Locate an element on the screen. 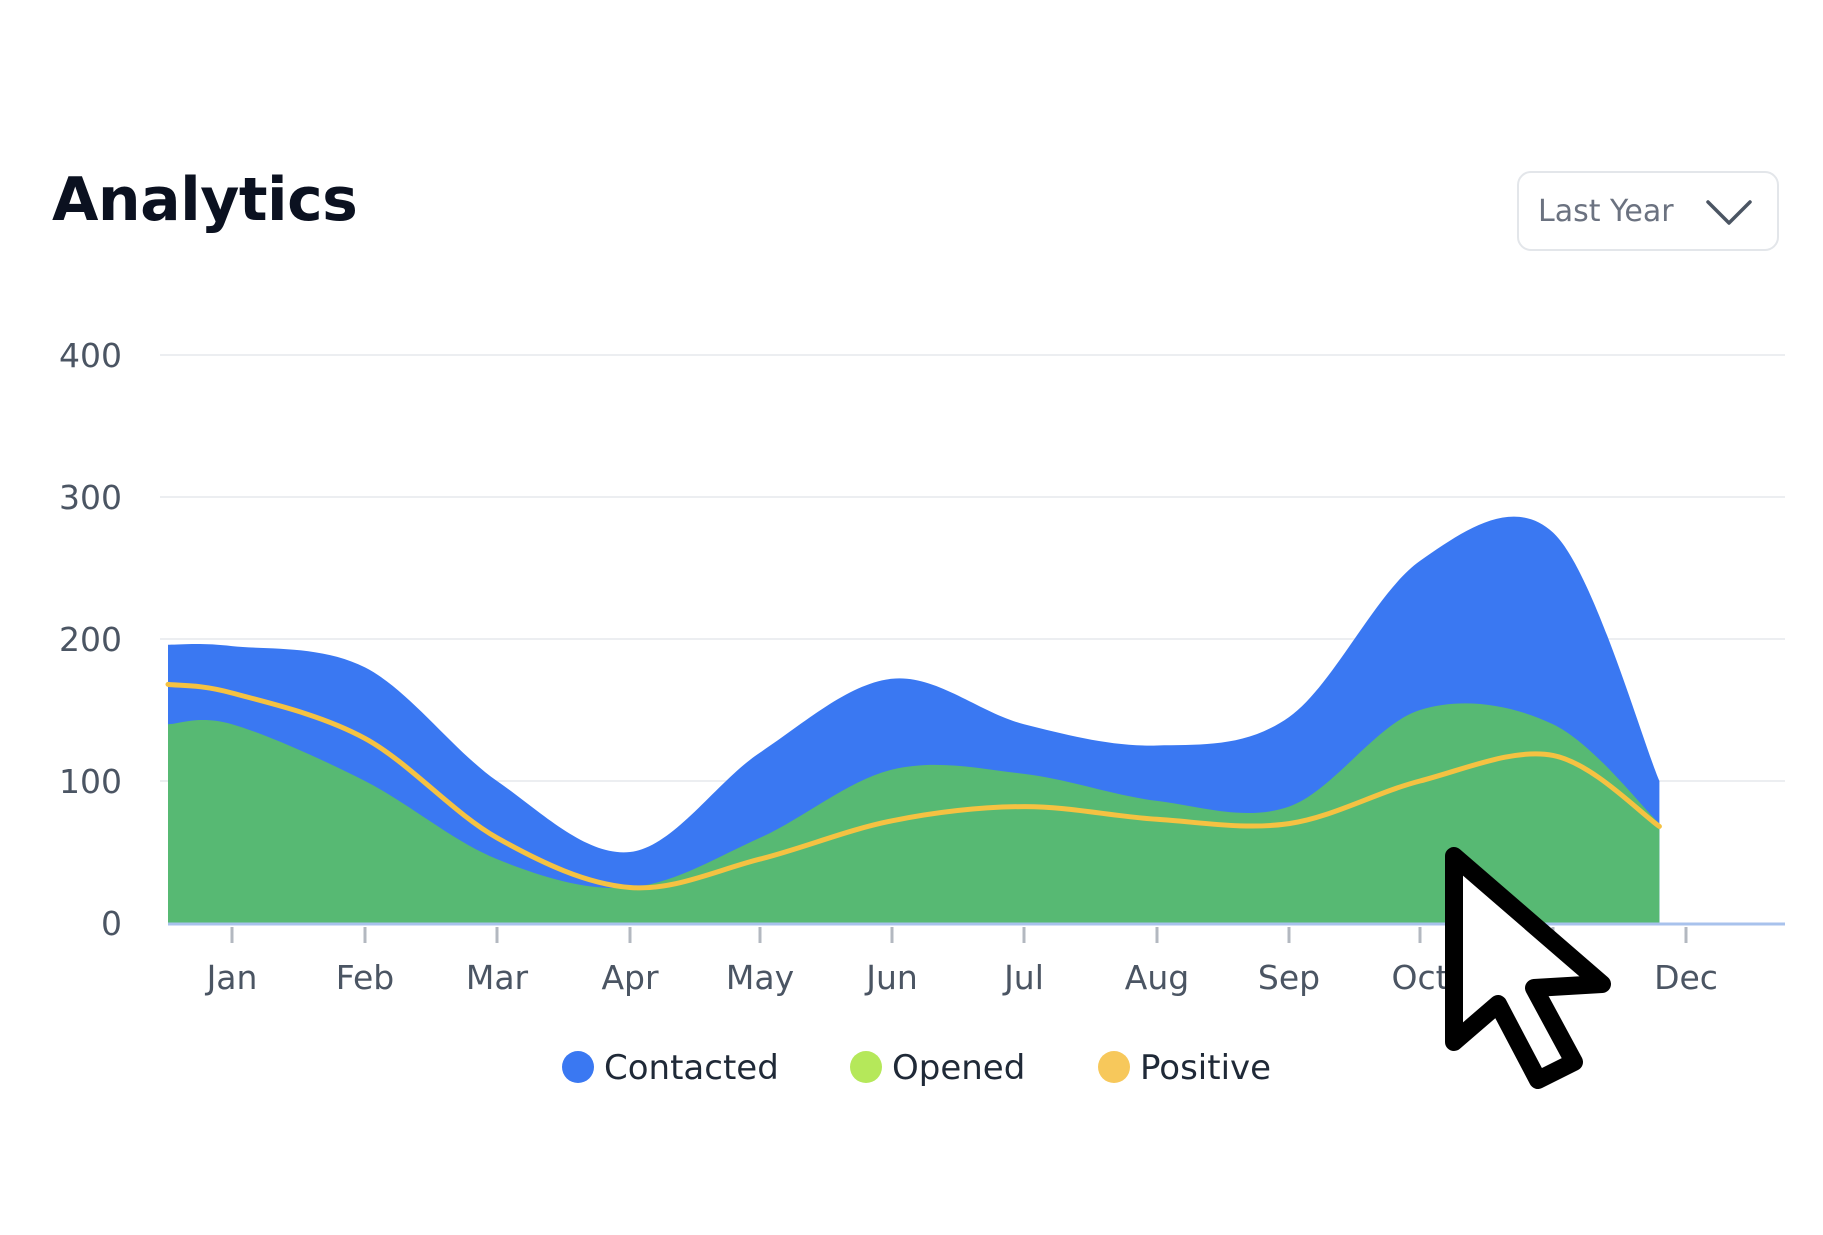 The height and width of the screenshot is (1235, 1823). y-tick-label: 300 is located at coordinates (90, 497).